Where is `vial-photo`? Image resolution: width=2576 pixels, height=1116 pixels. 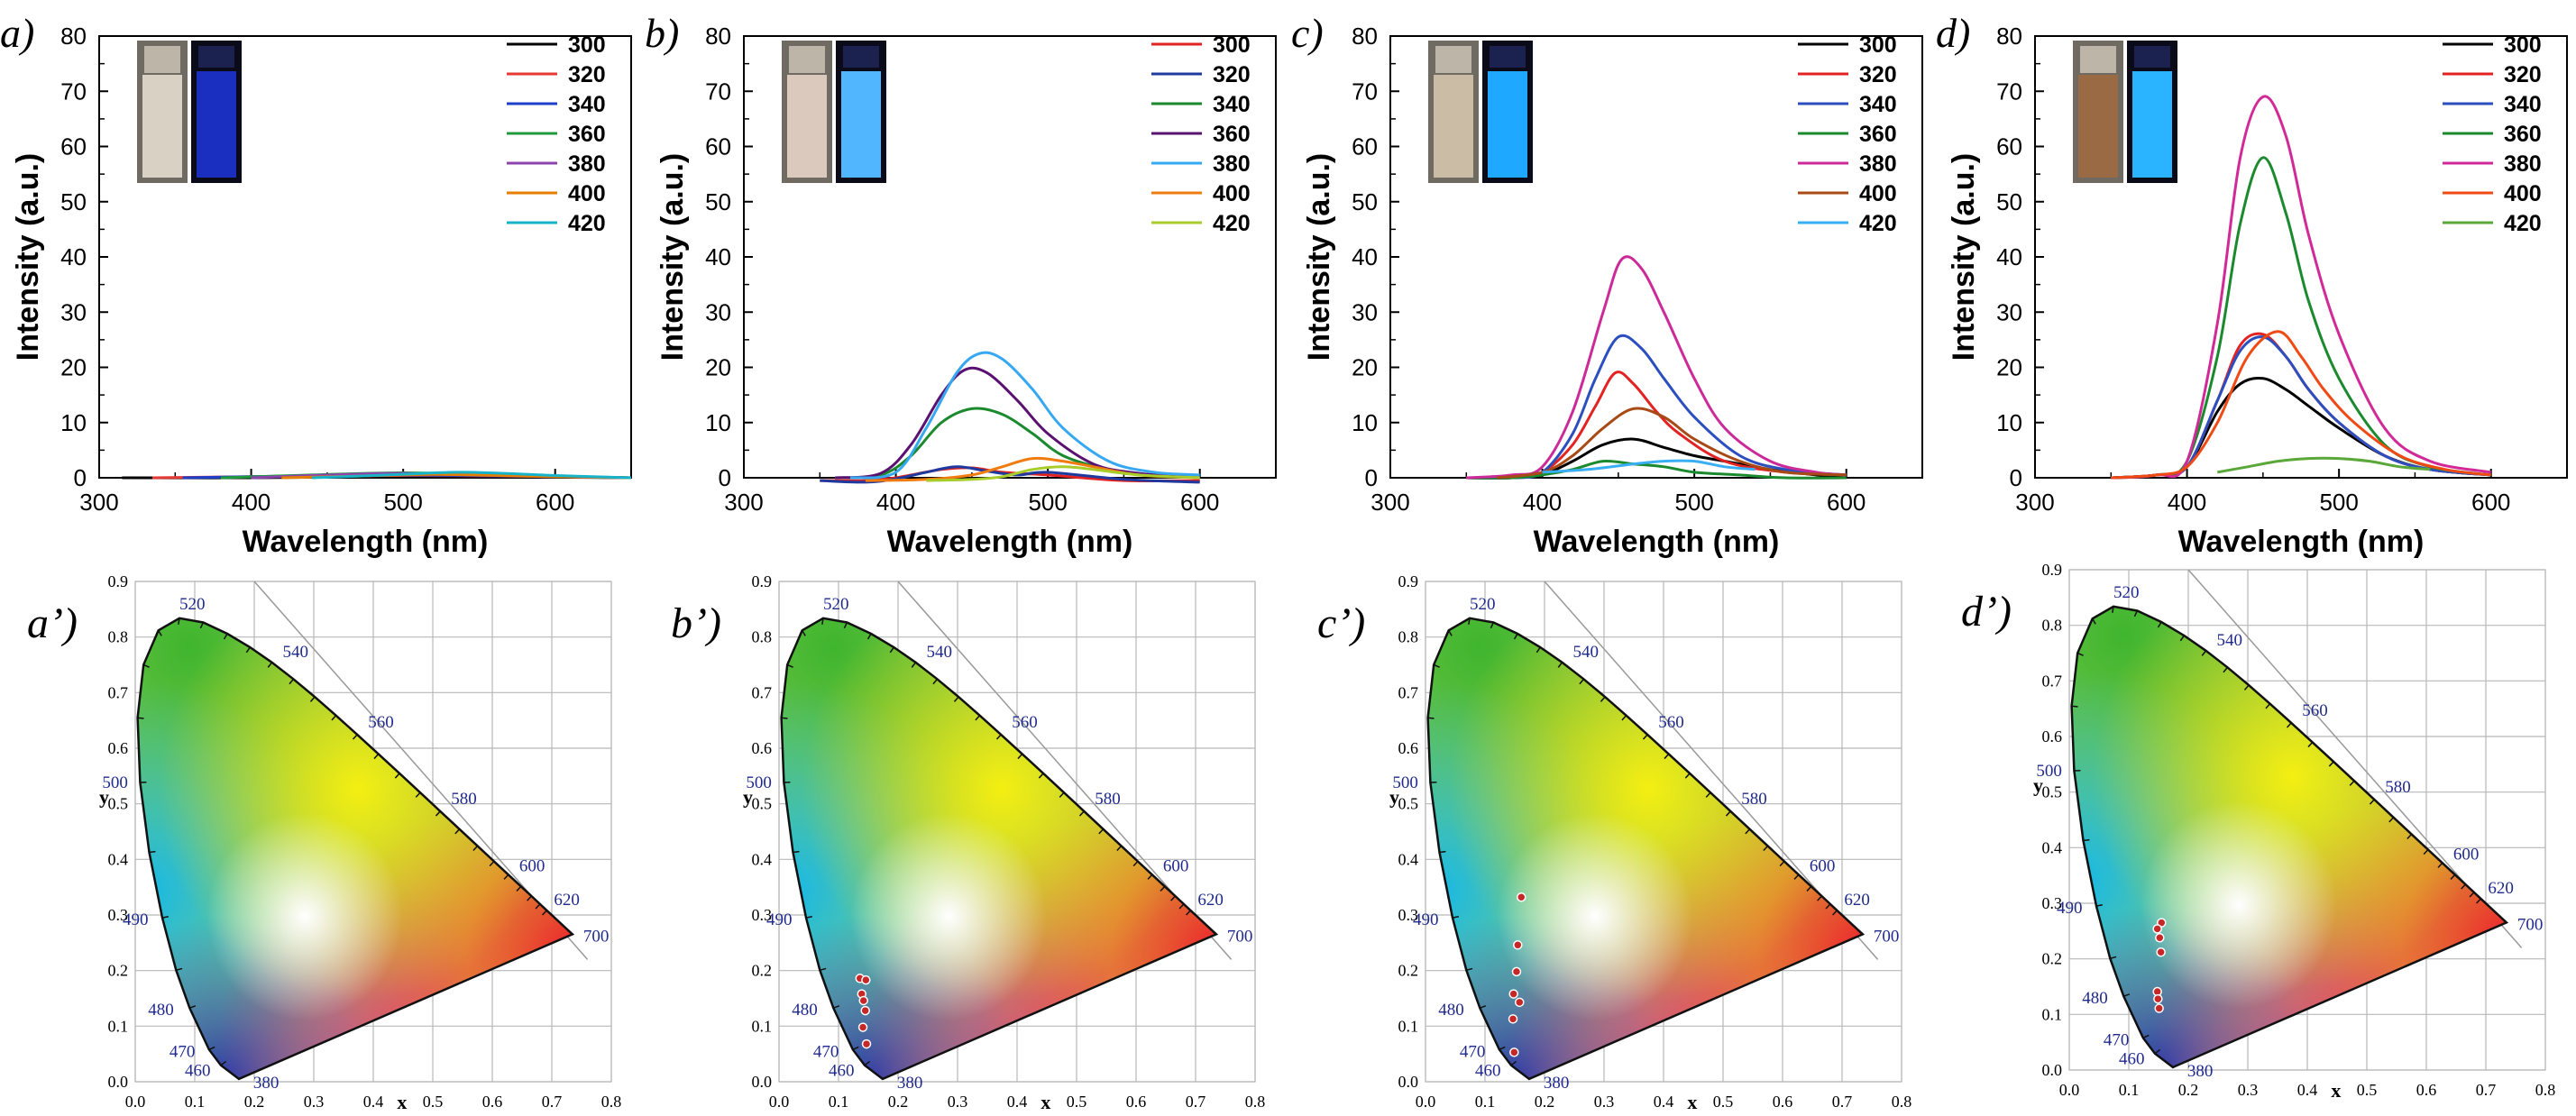
vial-photo is located at coordinates (1480, 112).